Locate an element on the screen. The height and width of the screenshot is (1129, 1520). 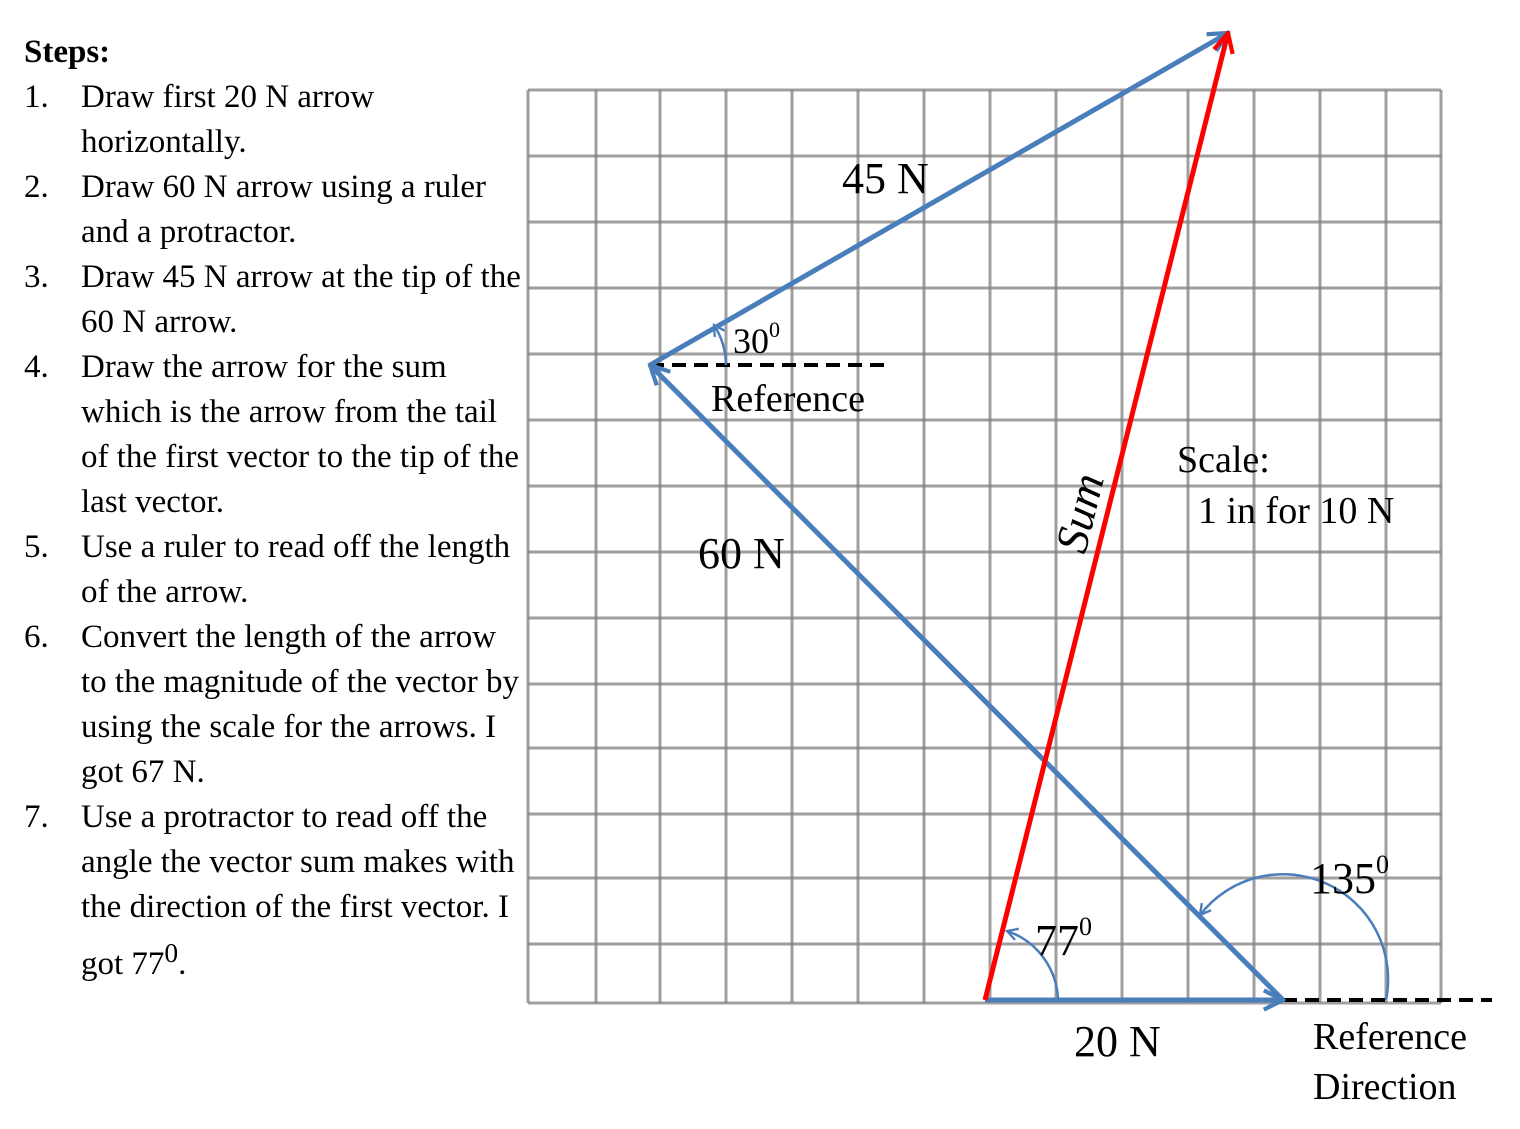
step-number: 3. is located at coordinates (36, 277).